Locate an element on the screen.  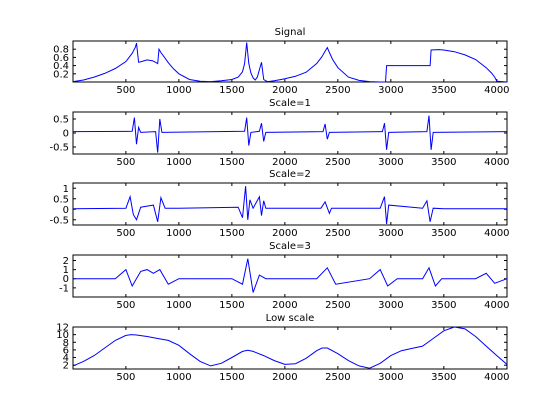
chart-title-3: Scale=2 is located at coordinates (290, 174).